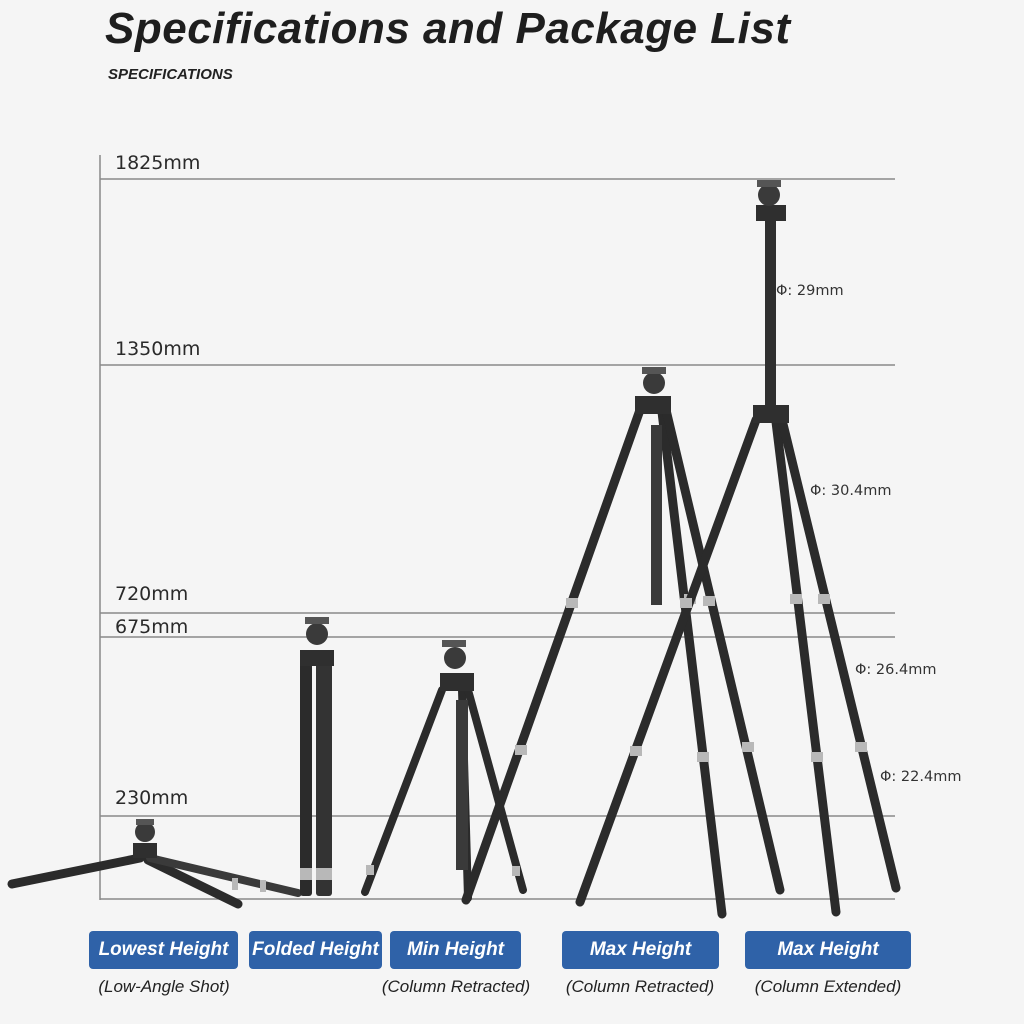 The image size is (1024, 1024). Describe the element at coordinates (896, 670) in the screenshot. I see `diameter-label-leg-2: Φ: 26.4mm` at that location.